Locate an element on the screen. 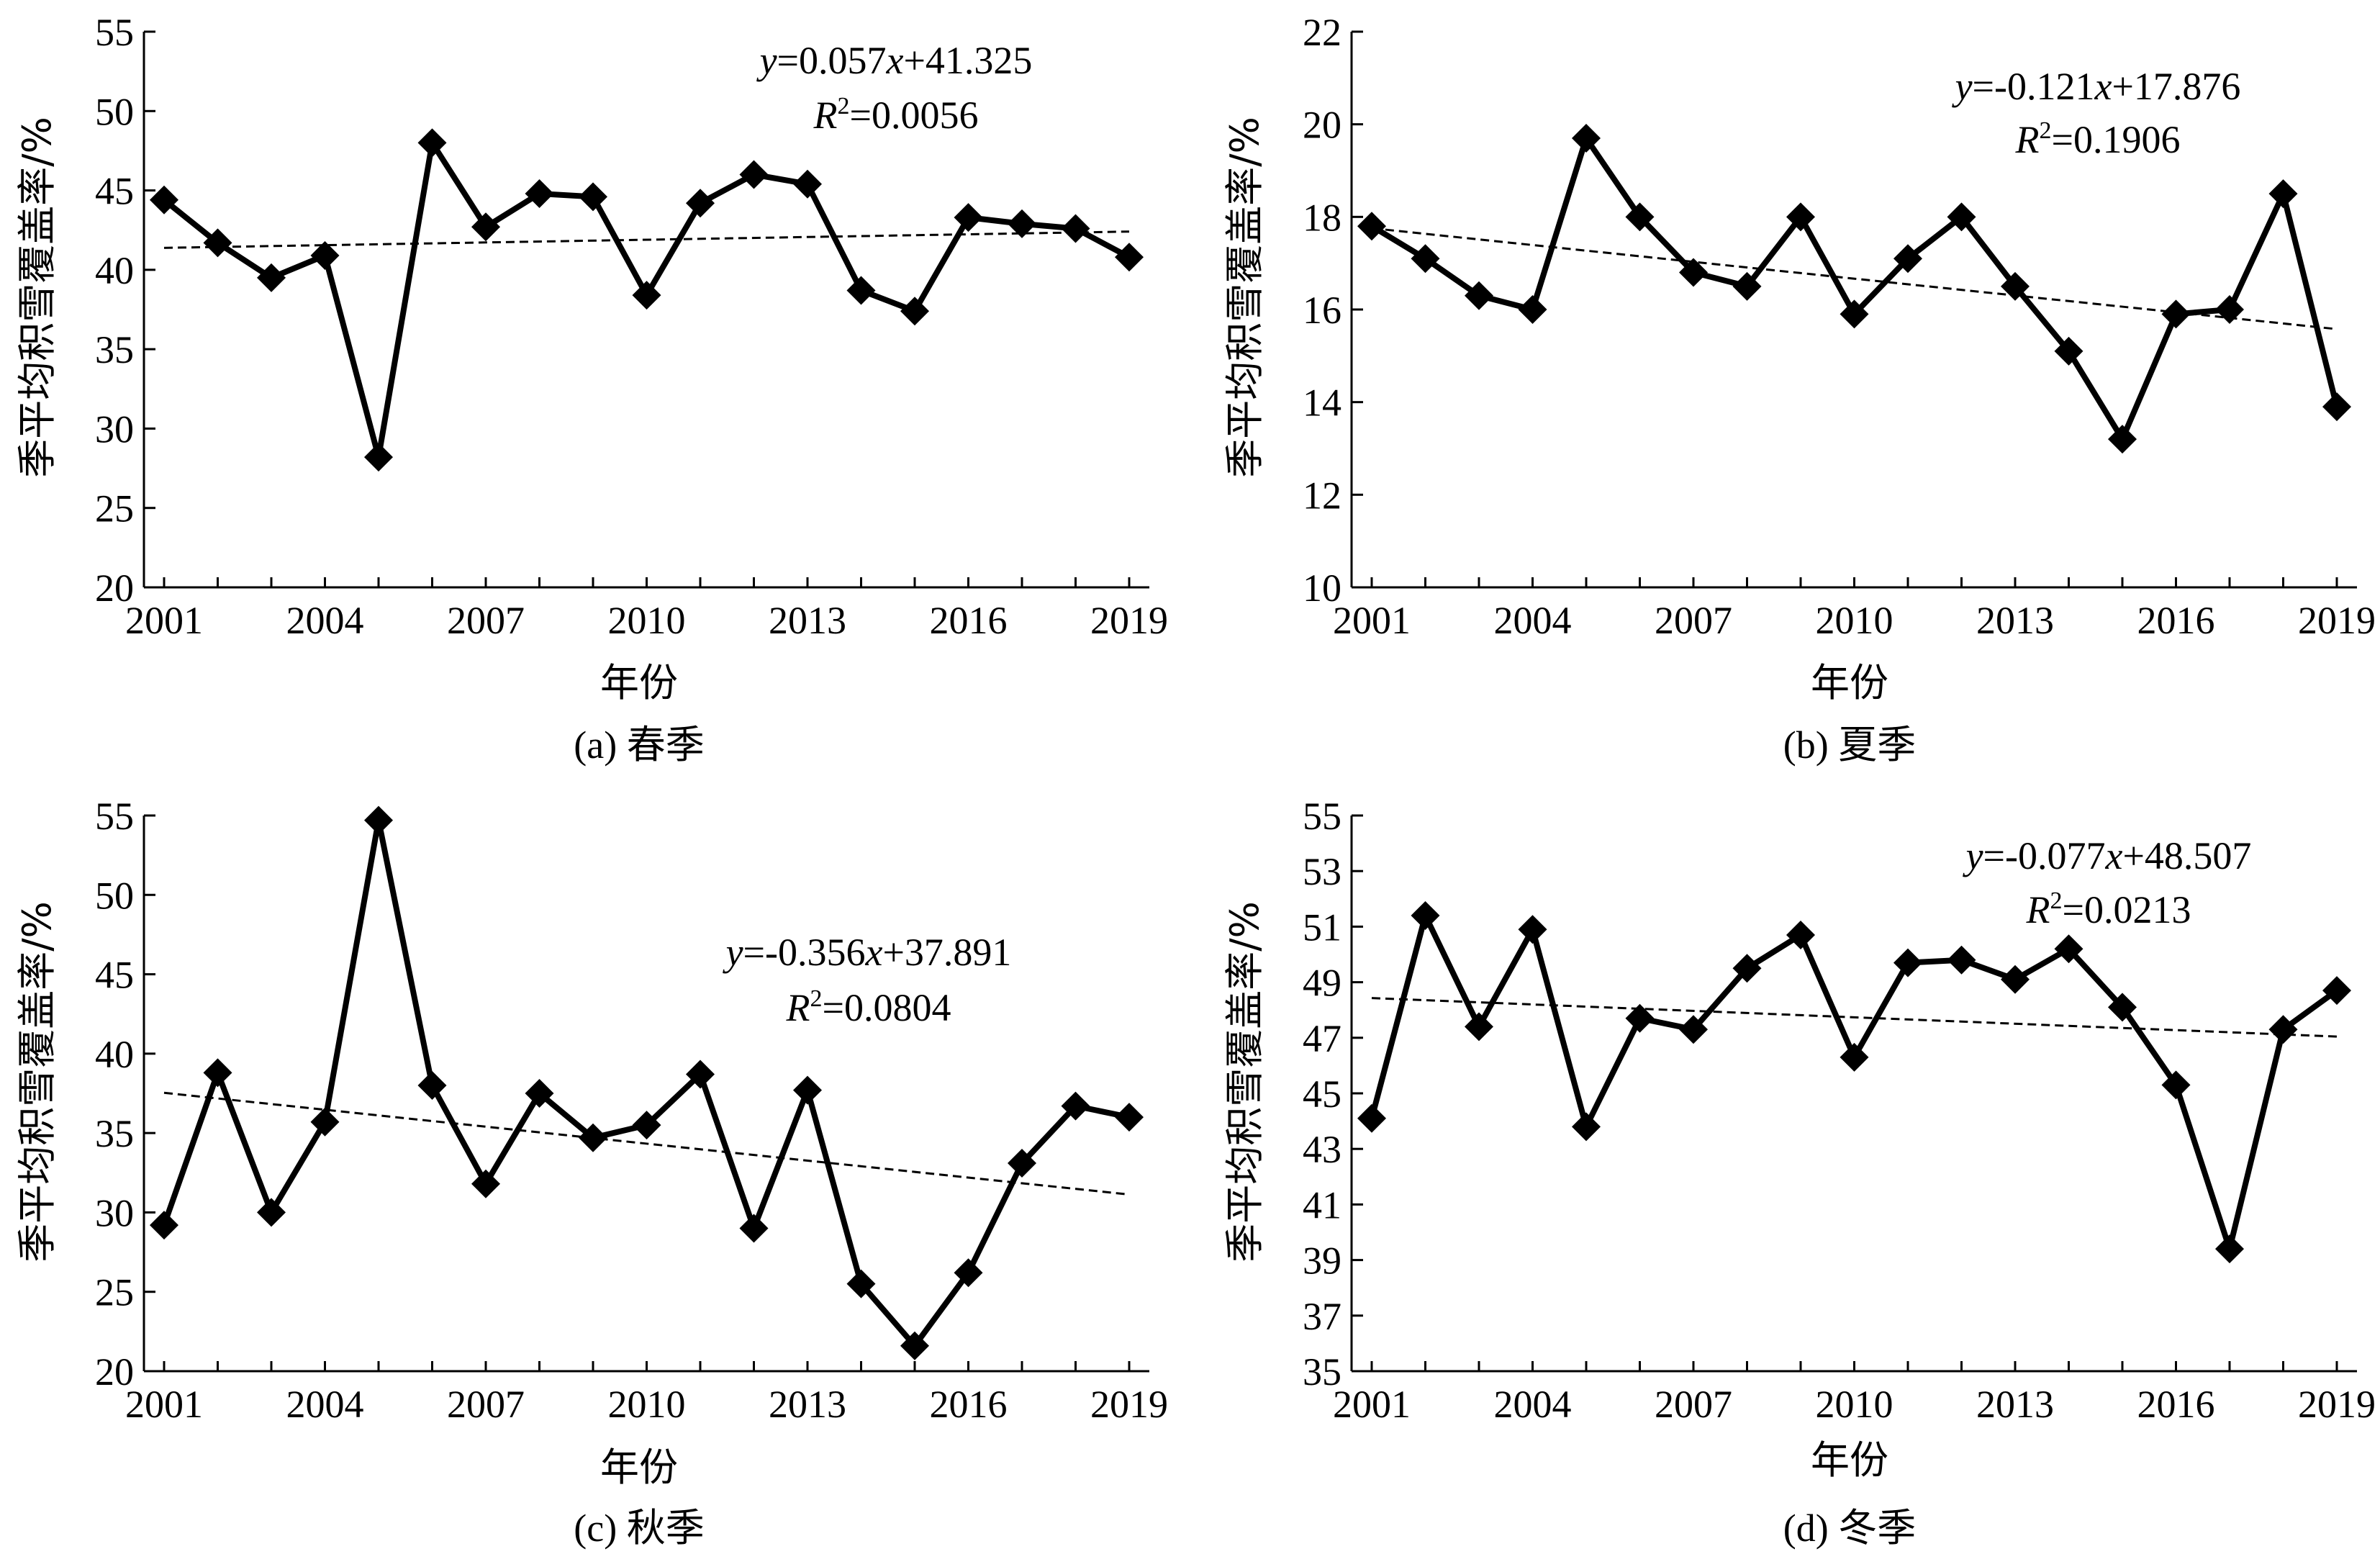  panel-c-caption: (c) 秋季 is located at coordinates (639, 1528).